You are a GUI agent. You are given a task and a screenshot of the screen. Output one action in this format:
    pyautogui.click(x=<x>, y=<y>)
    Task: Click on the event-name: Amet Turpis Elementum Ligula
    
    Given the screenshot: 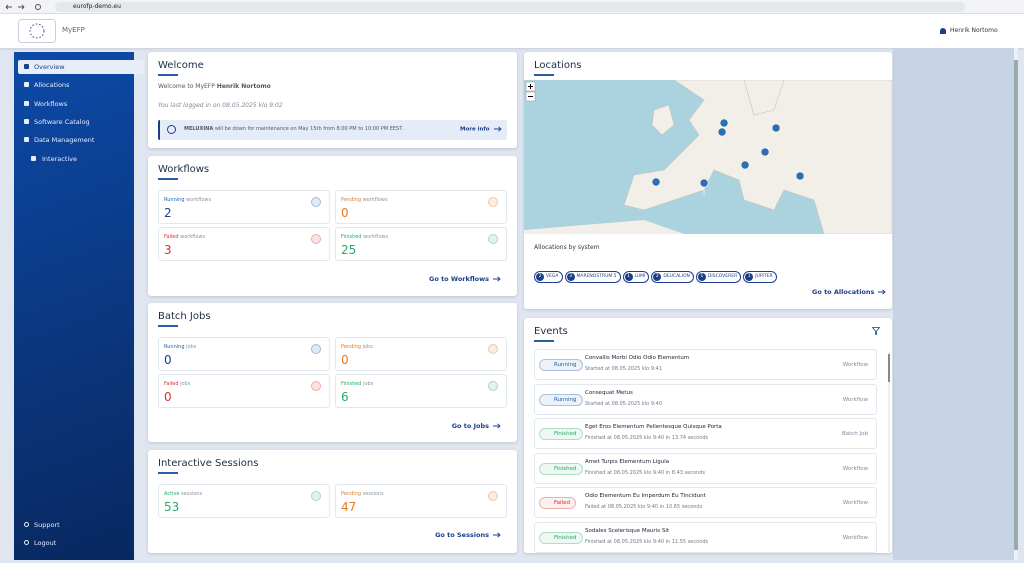 What is the action you would take?
    pyautogui.click(x=627, y=462)
    